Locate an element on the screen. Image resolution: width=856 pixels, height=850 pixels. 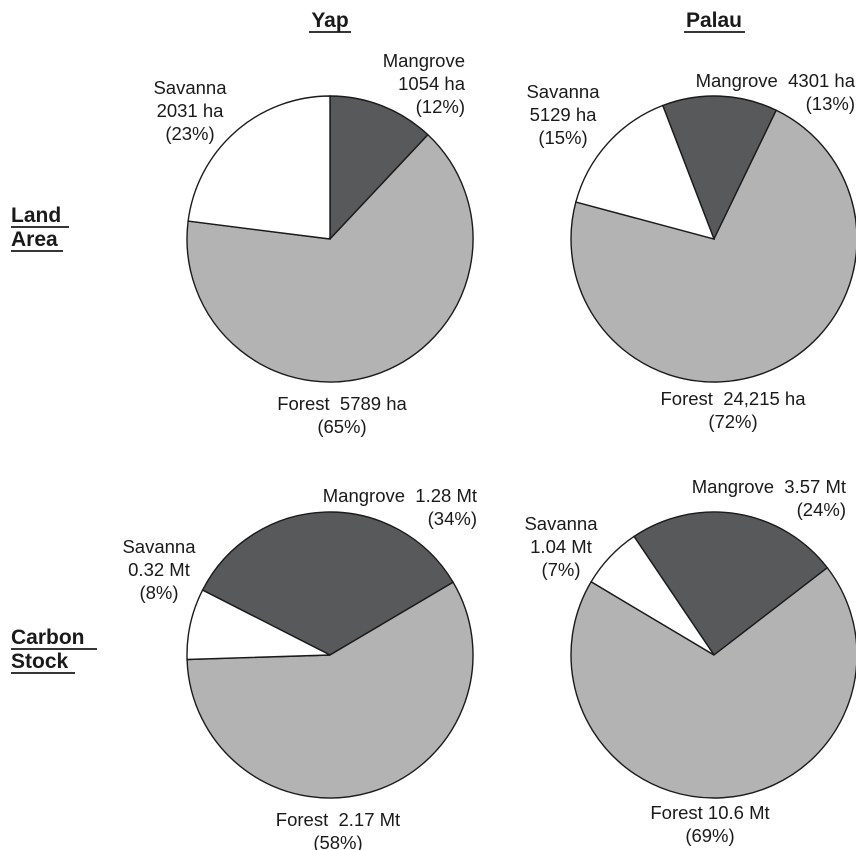
slice-label-line: (24%) is located at coordinates (821, 509).